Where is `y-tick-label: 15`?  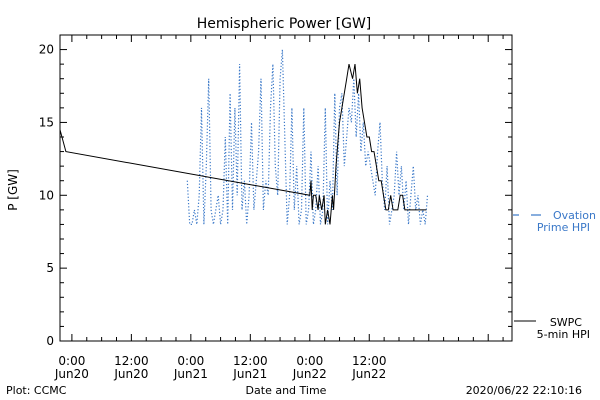
y-tick-label: 15 is located at coordinates (46, 122).